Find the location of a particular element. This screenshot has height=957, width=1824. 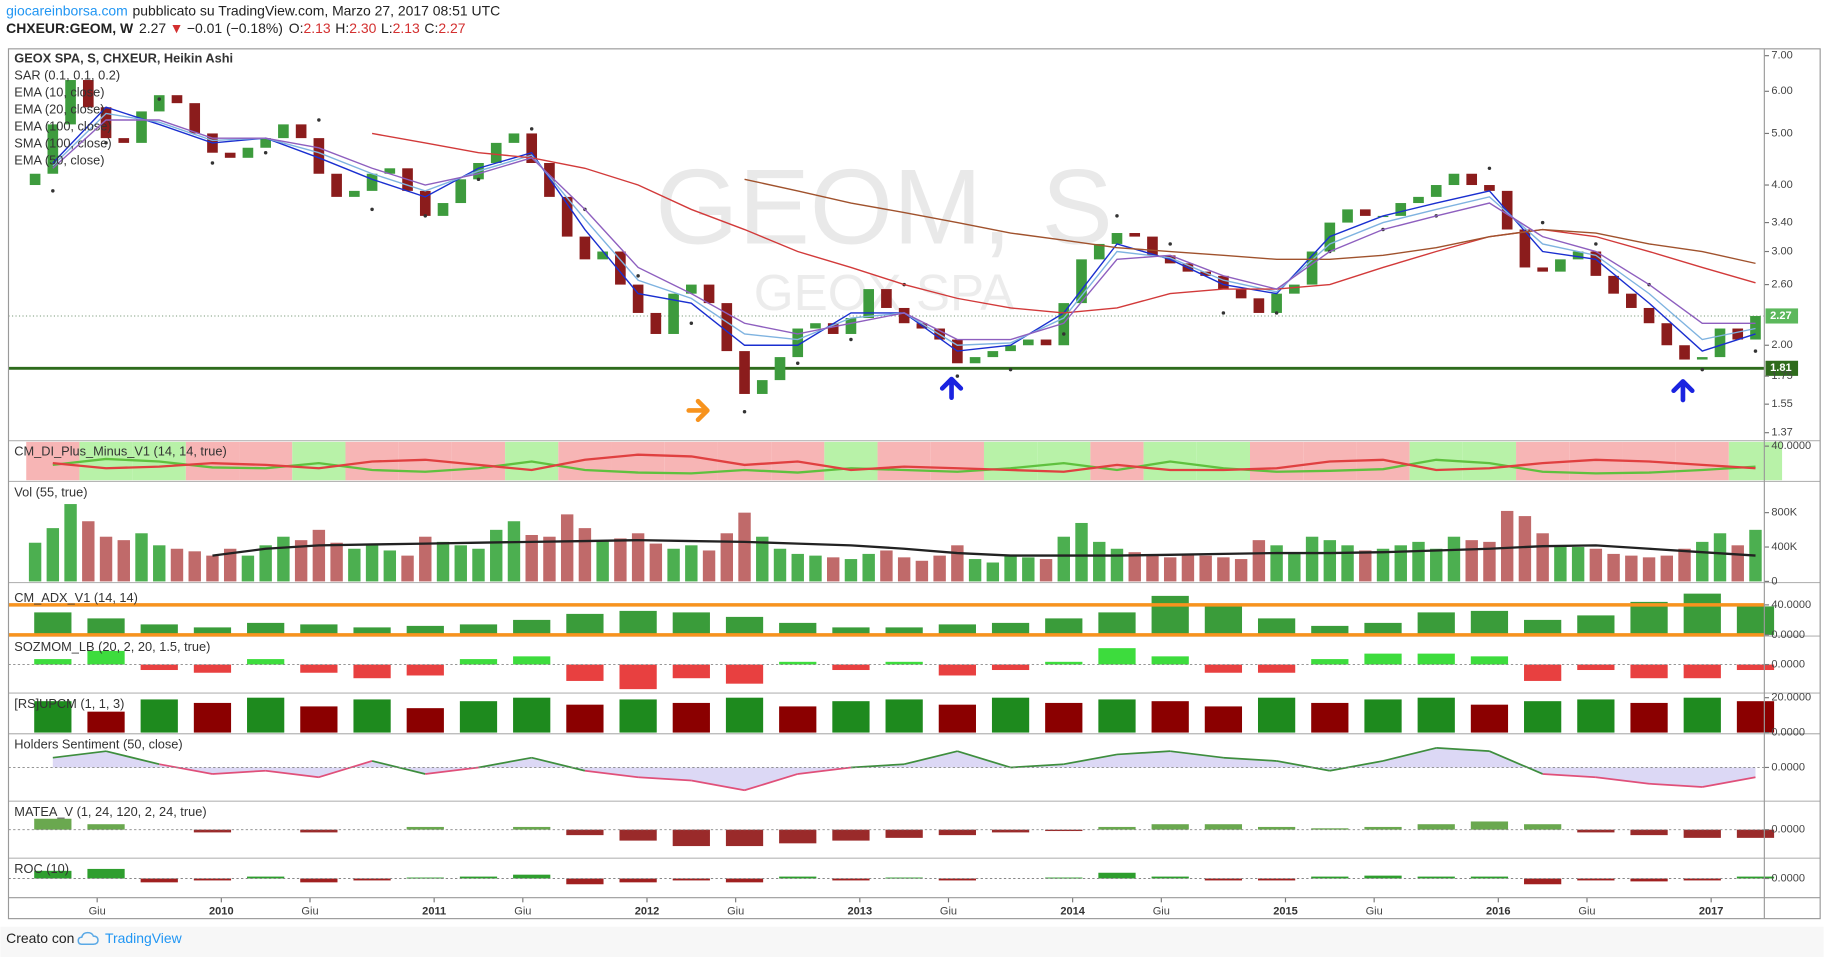

pane-title: GEOX SPA, S, CHXEUR, Heikin Ashi is located at coordinates (123, 58).